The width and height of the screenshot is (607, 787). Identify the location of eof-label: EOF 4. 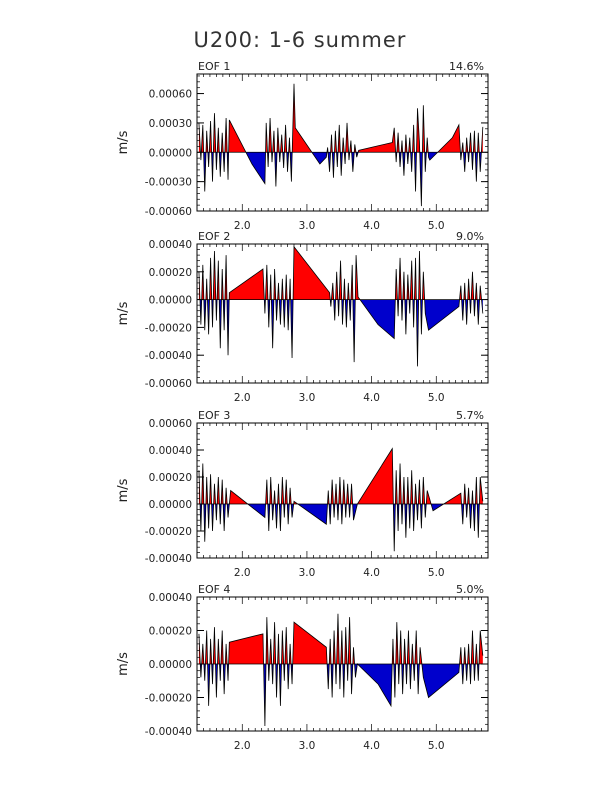
(214, 589).